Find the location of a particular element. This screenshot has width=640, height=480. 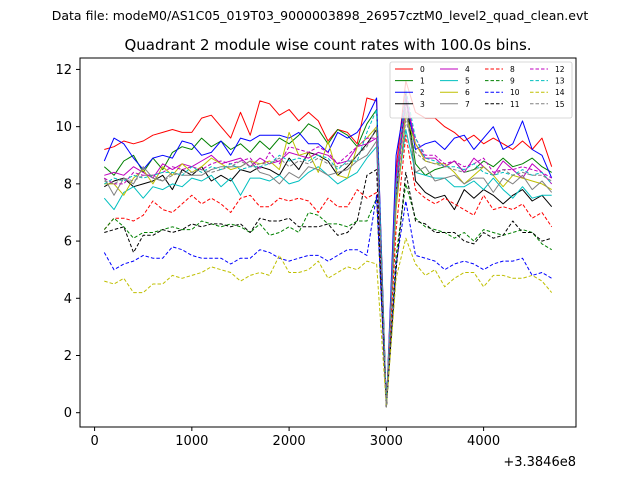

x-tick-label-0: 0 is located at coordinates (94, 441).